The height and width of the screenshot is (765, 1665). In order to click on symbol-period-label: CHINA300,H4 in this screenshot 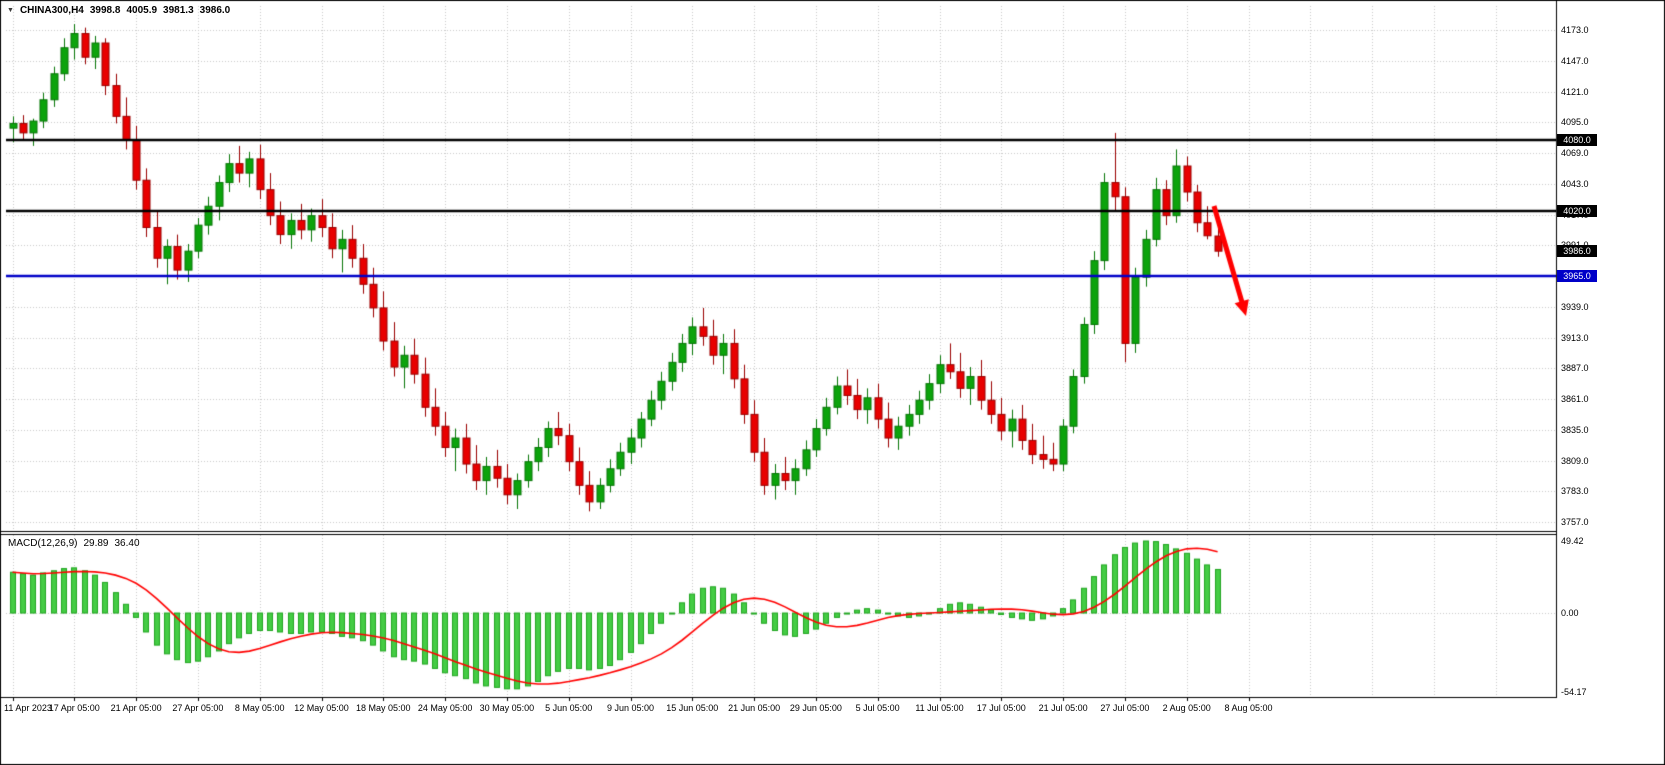, I will do `click(51, 10)`.